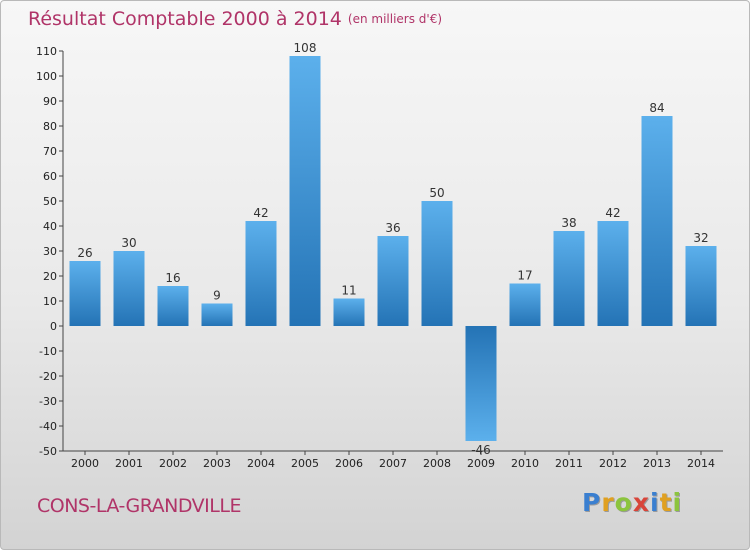 This screenshot has height=550, width=750. I want to click on bar-value-label: 11, so click(348, 291).